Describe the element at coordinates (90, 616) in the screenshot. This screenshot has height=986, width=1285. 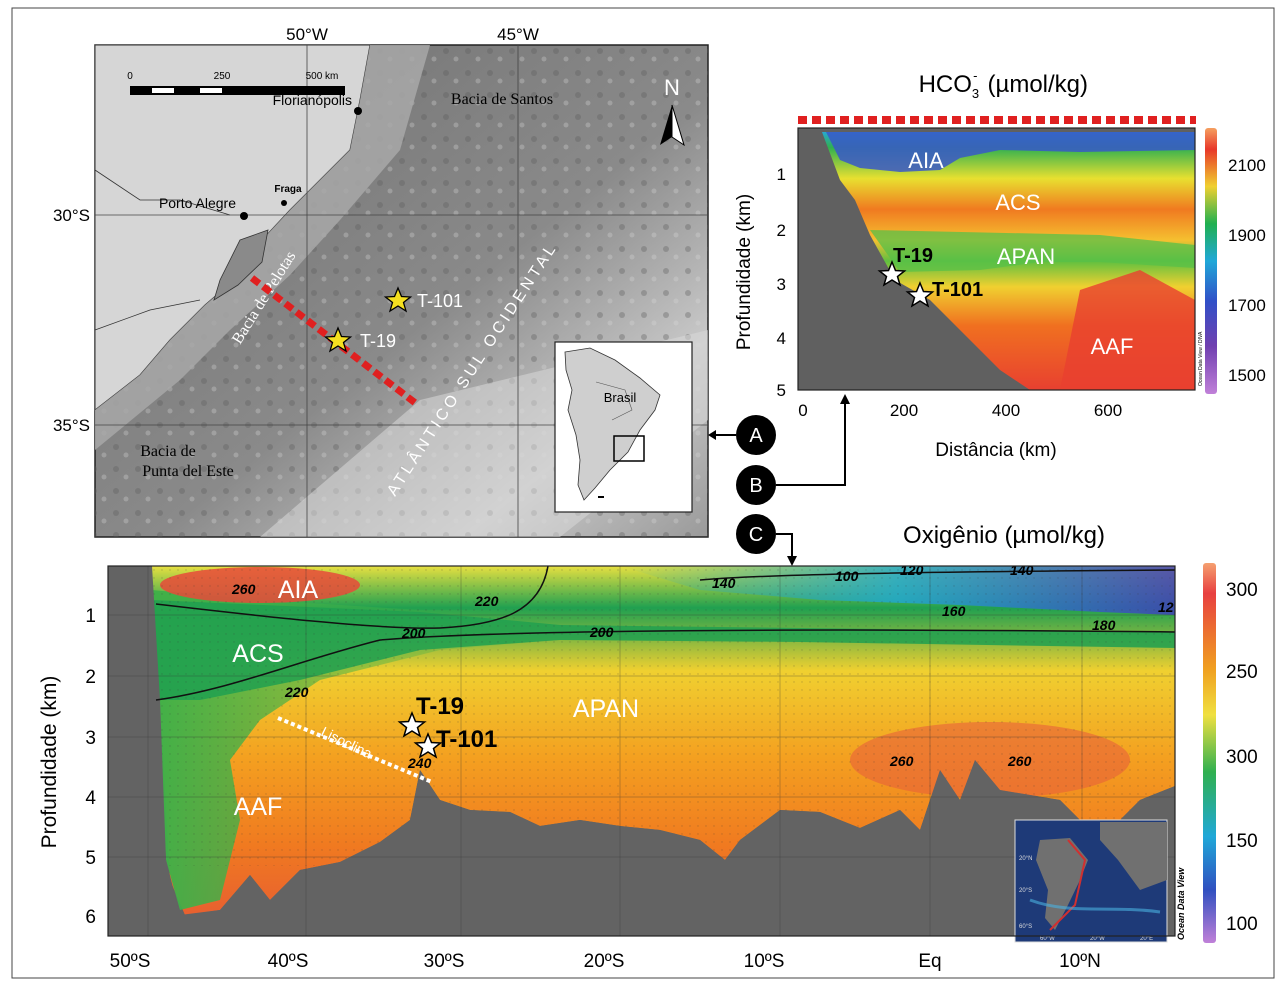
I see `oxygen-ytick-1: 1` at that location.